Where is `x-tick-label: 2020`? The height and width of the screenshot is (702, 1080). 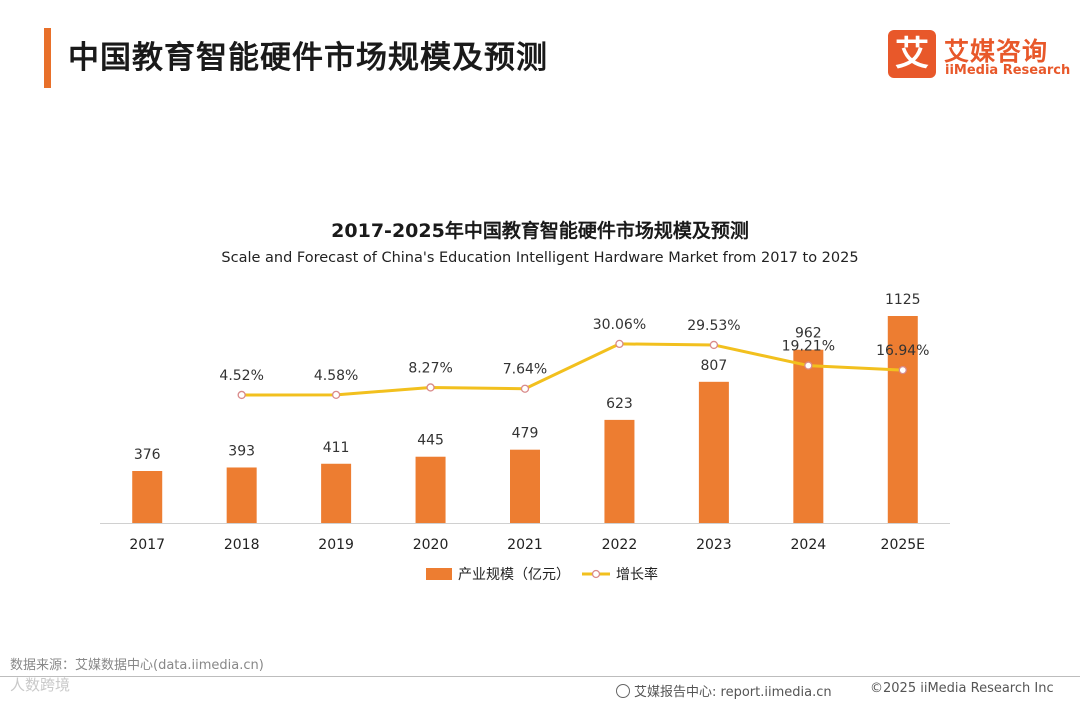
x-tick-label: 2020 is located at coordinates (431, 545).